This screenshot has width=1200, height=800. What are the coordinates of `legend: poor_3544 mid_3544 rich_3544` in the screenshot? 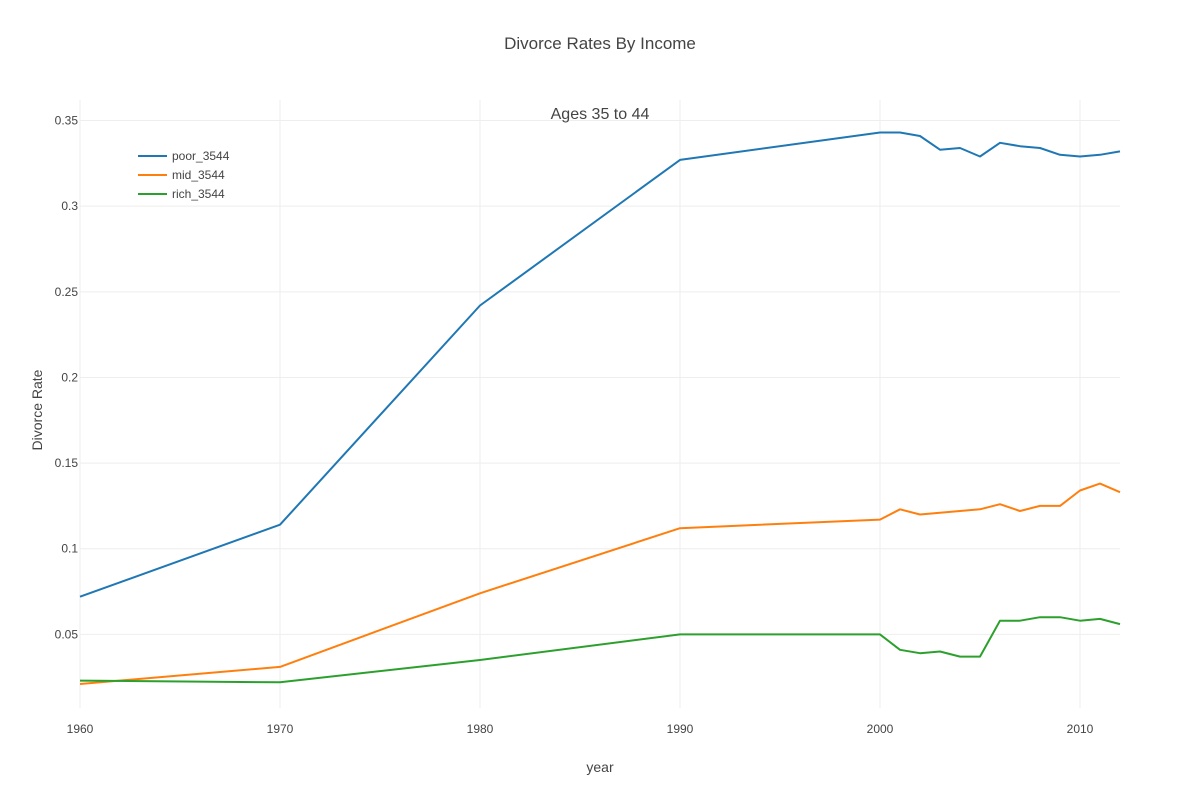 It's located at (185, 174).